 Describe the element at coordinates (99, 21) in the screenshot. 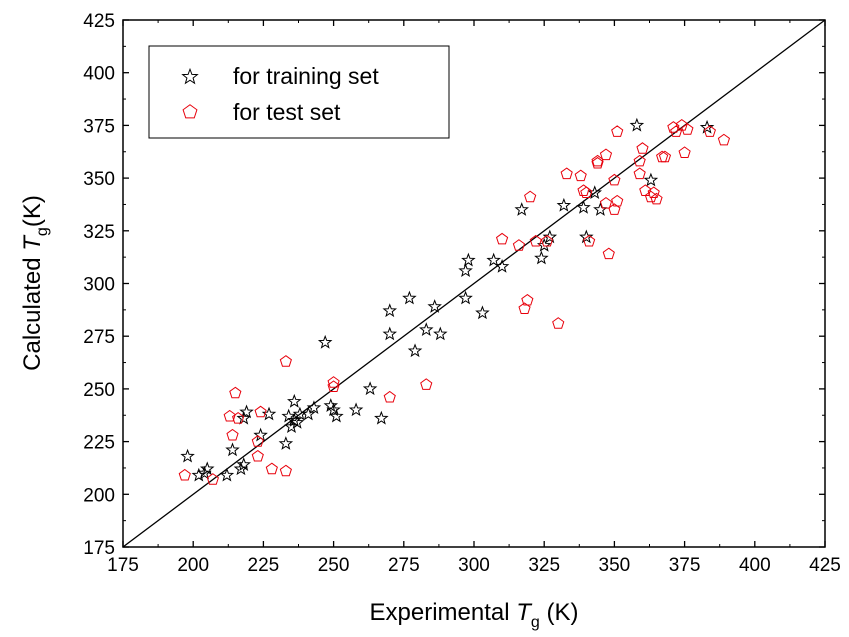

I see `y-tick-label: 425` at that location.